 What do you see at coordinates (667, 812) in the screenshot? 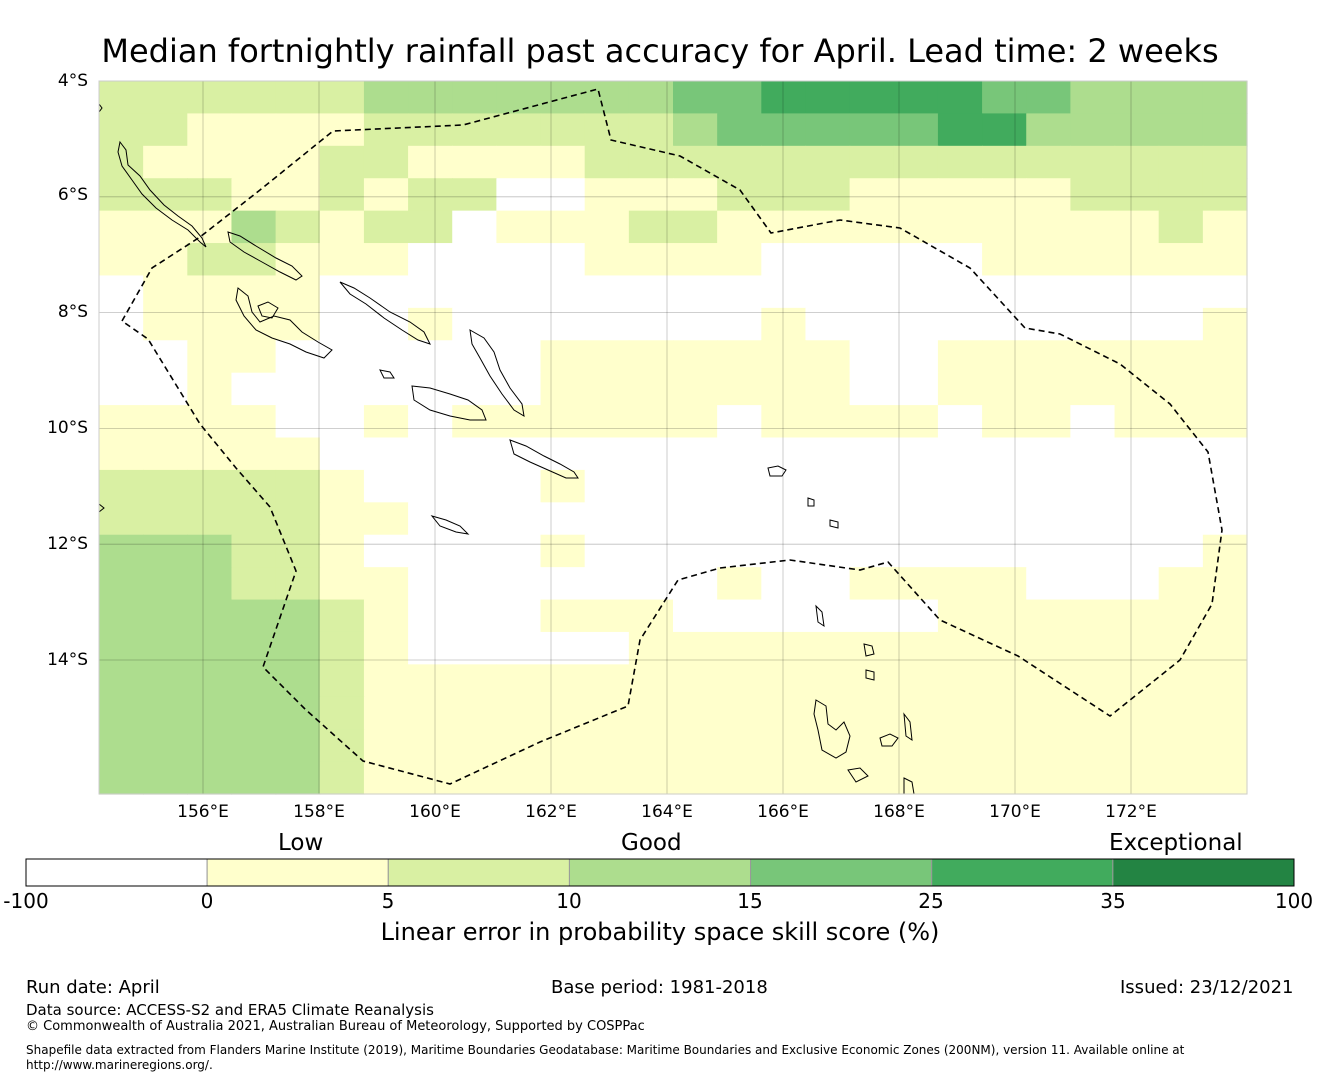
I see `lon-label-164e: 164°E` at bounding box center [667, 812].